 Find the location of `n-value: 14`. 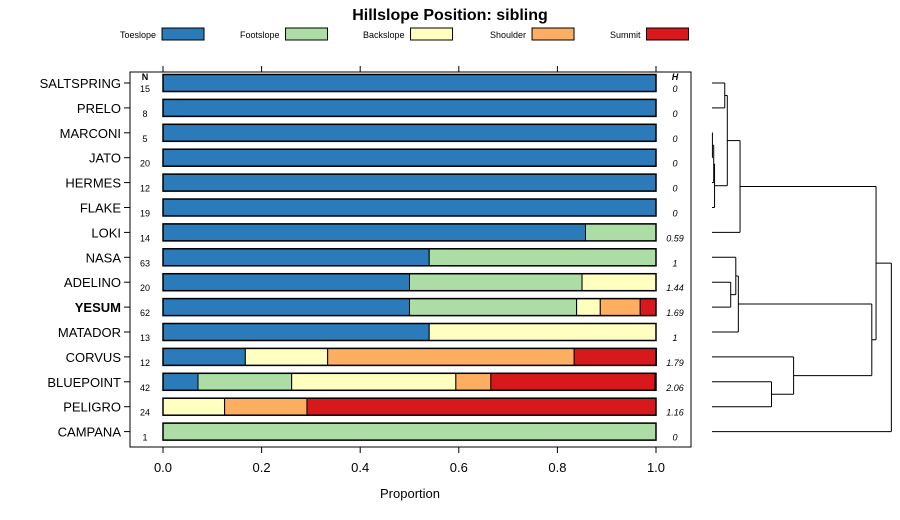

n-value: 14 is located at coordinates (145, 238).